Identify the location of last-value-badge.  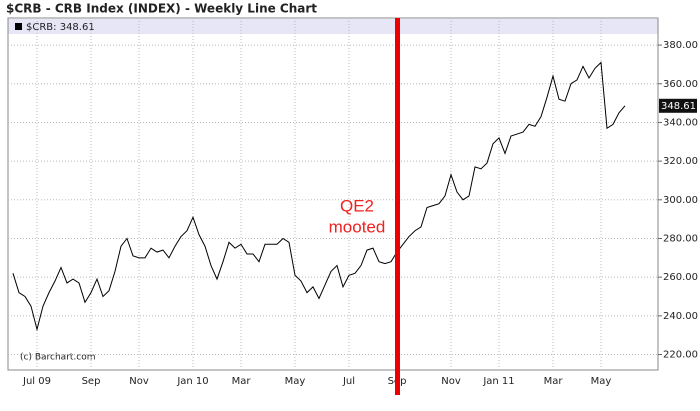
(678, 105).